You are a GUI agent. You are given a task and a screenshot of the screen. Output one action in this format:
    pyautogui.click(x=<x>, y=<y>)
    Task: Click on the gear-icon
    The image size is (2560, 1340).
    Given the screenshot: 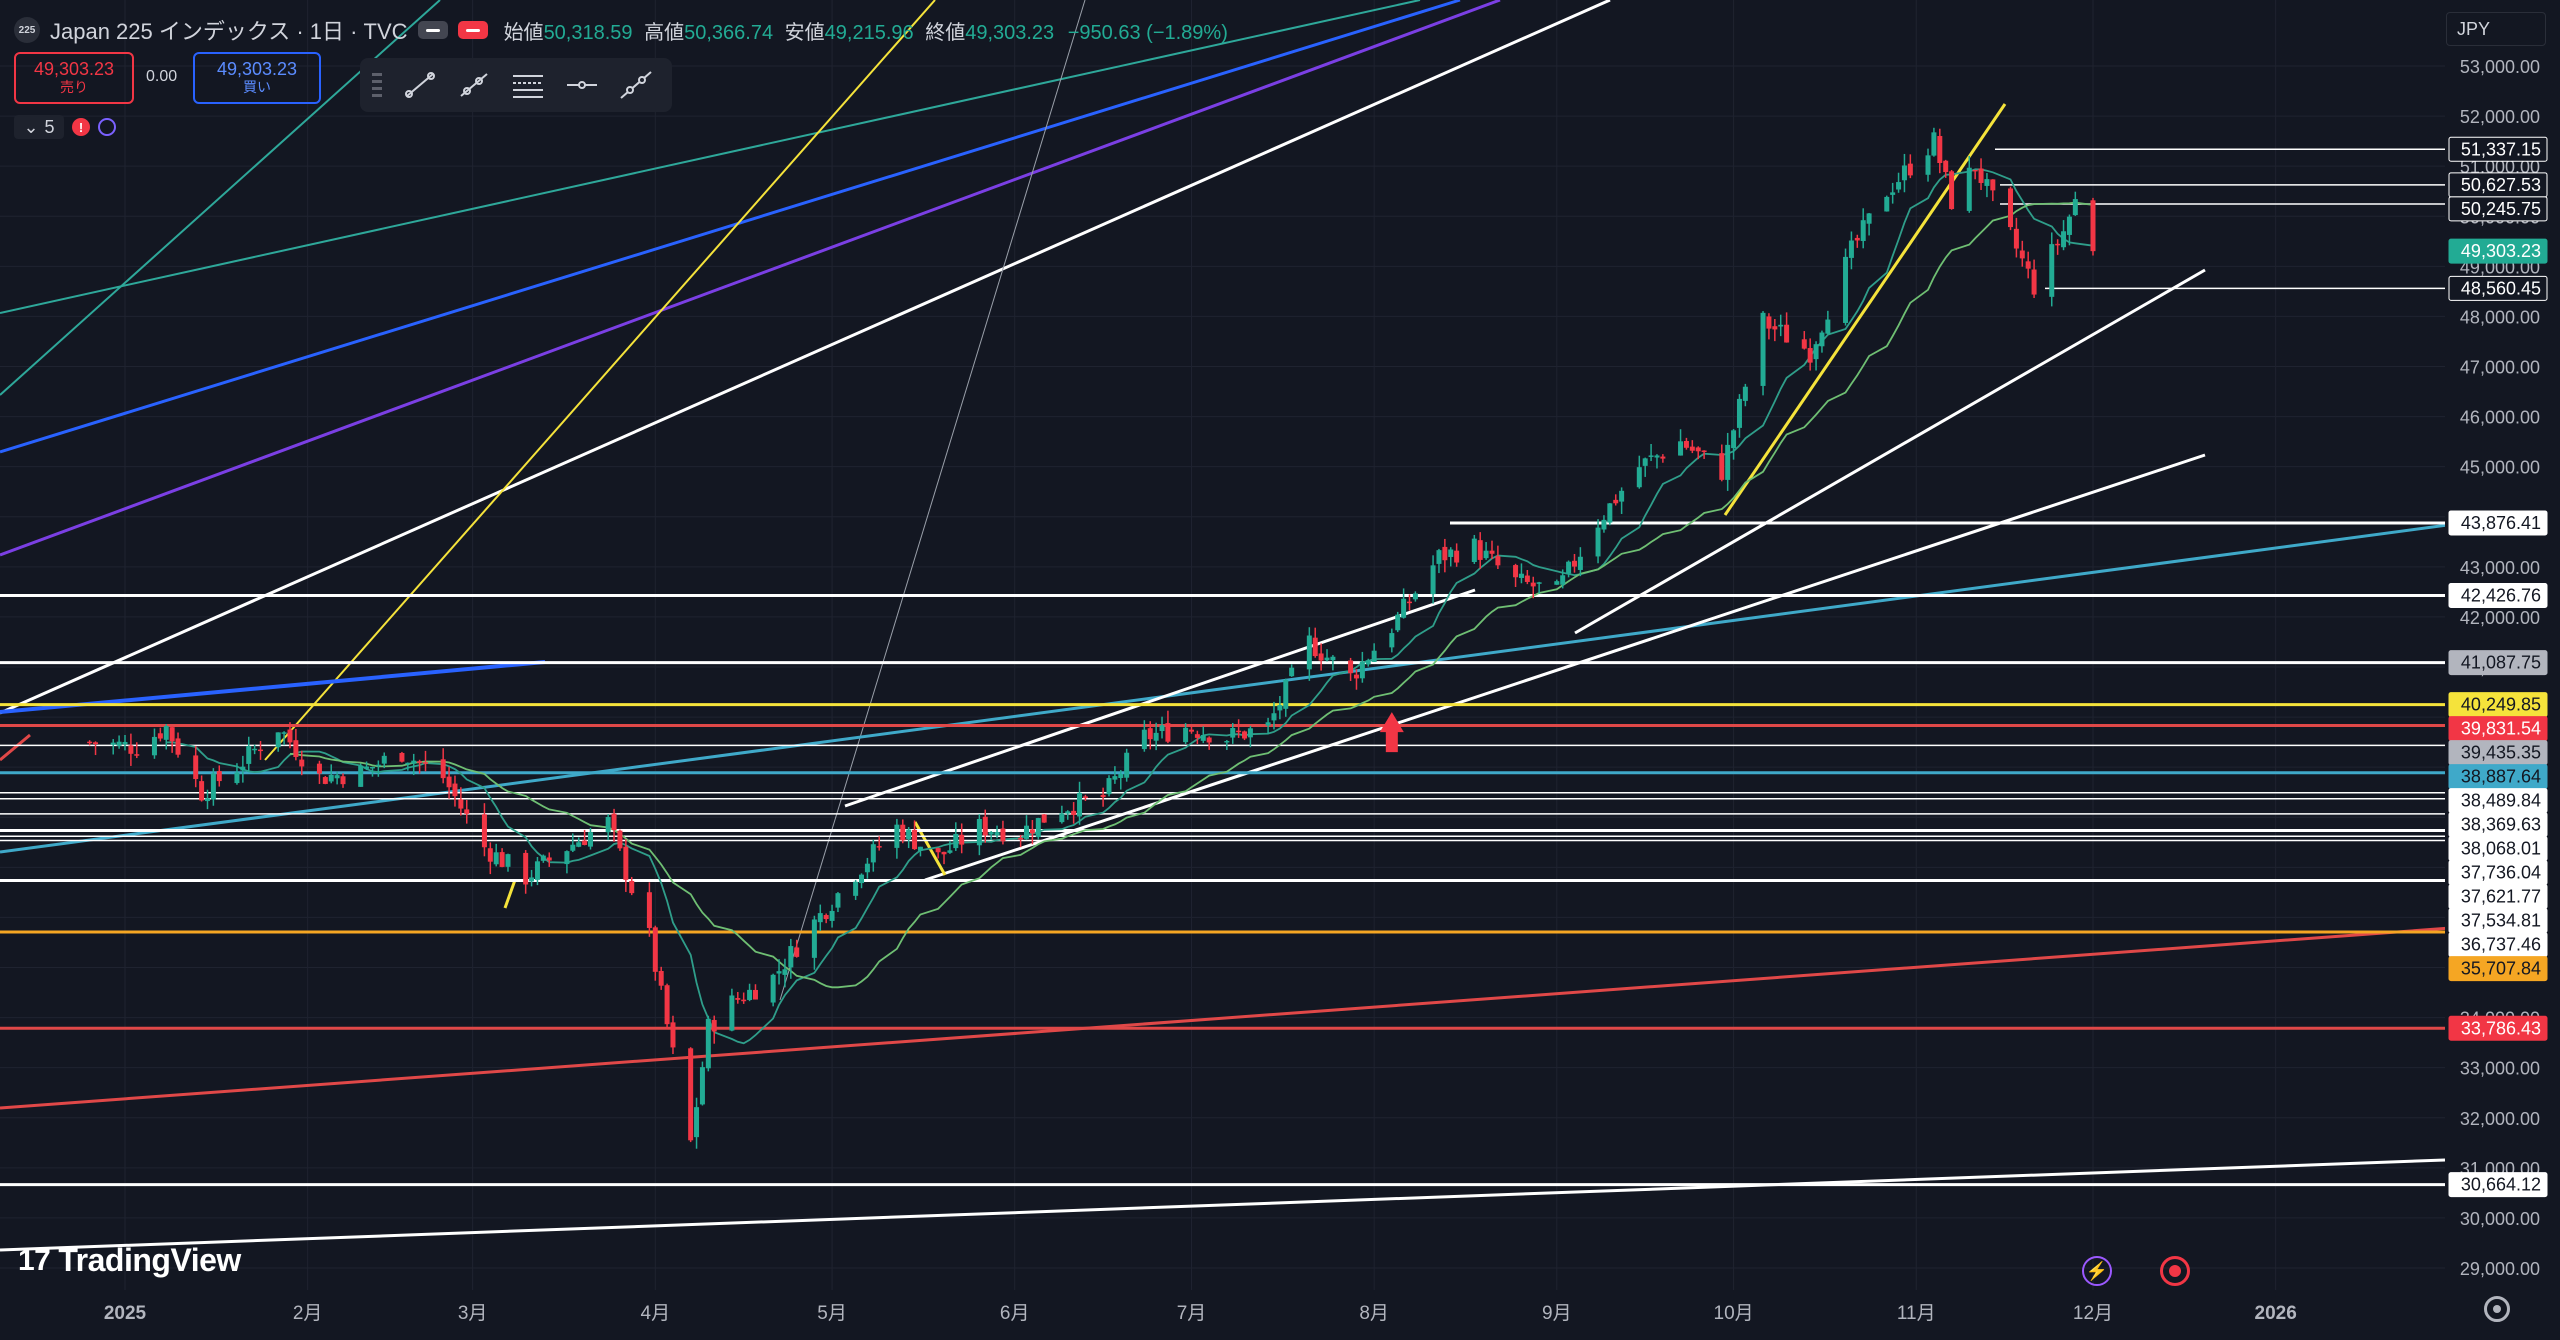 What is the action you would take?
    pyautogui.click(x=2497, y=1309)
    